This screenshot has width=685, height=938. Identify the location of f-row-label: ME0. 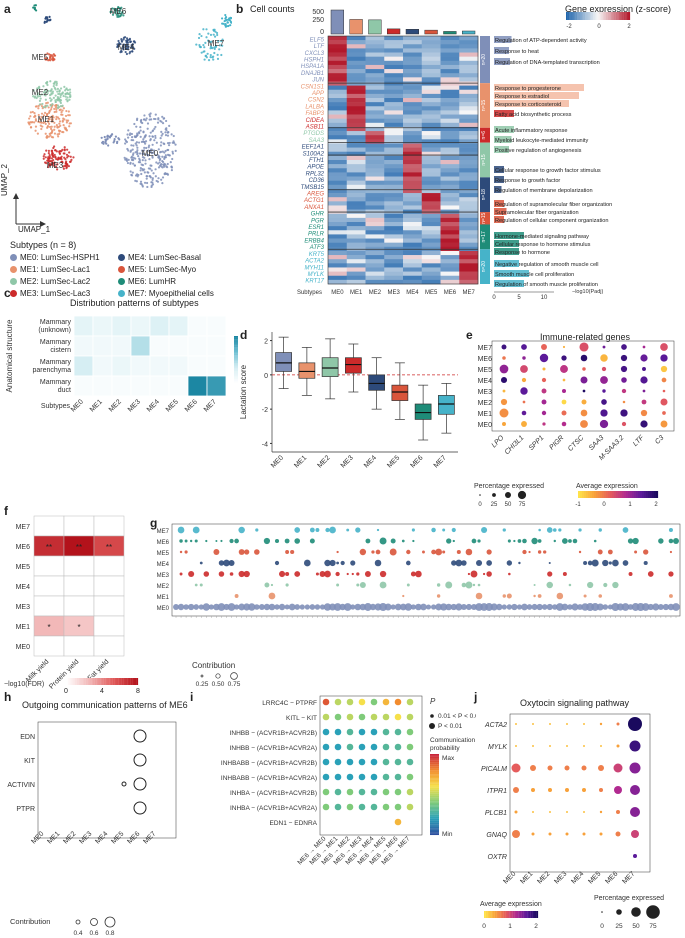
(23, 647).